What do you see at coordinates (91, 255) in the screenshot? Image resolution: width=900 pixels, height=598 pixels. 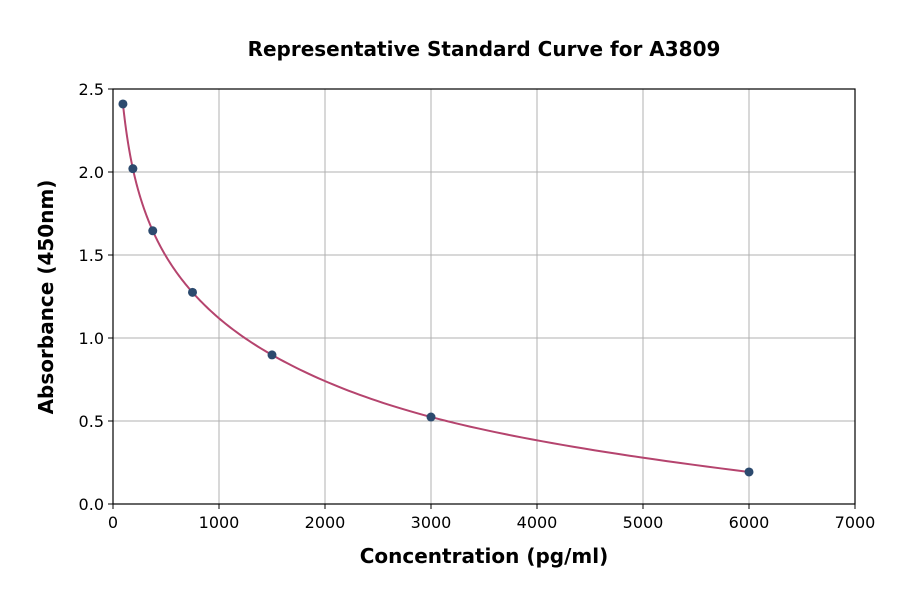 I see `y-tick-label: 1.5` at bounding box center [91, 255].